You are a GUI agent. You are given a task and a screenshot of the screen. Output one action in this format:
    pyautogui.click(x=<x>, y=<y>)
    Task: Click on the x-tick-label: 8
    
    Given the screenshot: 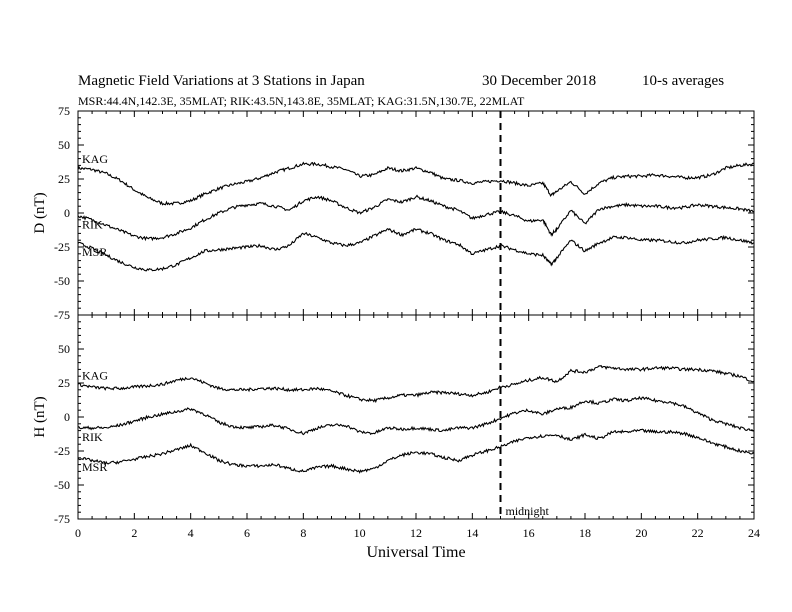 What is the action you would take?
    pyautogui.click(x=303, y=533)
    